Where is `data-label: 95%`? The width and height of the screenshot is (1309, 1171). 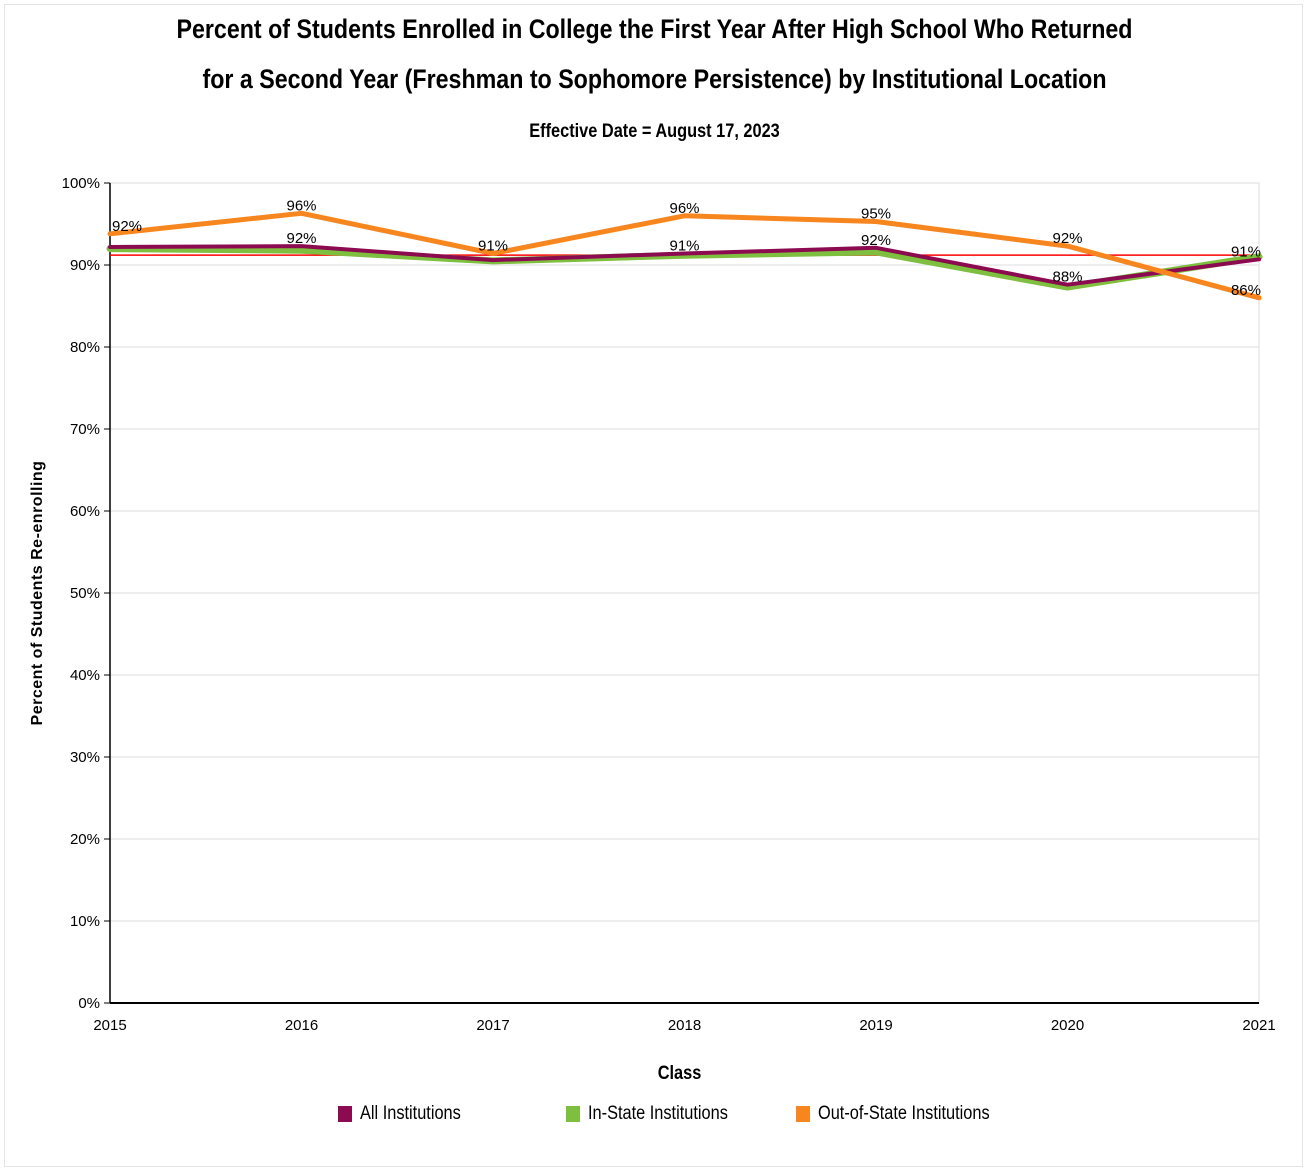 data-label: 95% is located at coordinates (876, 214).